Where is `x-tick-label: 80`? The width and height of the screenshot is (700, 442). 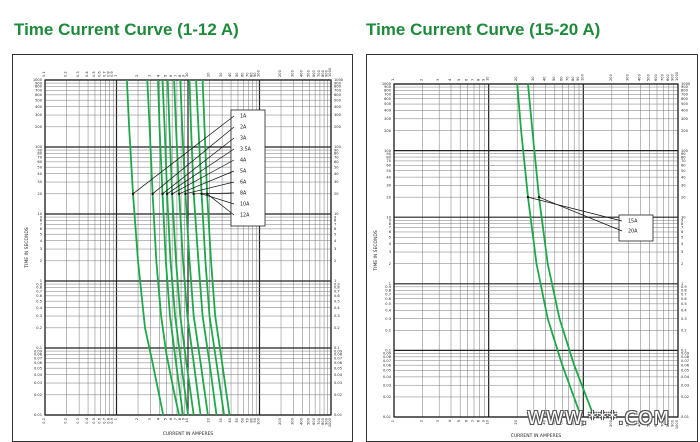 x-tick-label: 80 is located at coordinates (252, 74).